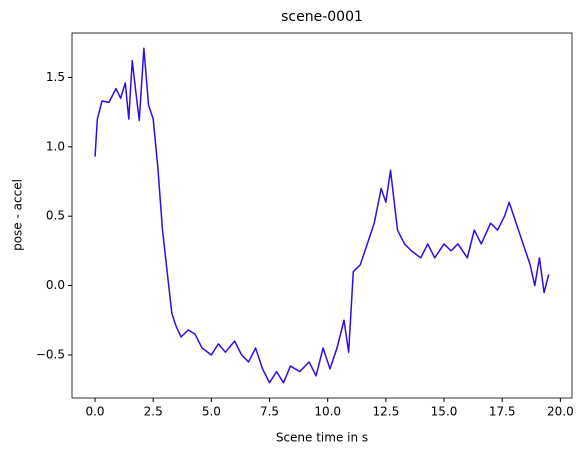 The width and height of the screenshot is (582, 455). Describe the element at coordinates (50, 354) in the screenshot. I see `y-tick-label: −0.5` at that location.